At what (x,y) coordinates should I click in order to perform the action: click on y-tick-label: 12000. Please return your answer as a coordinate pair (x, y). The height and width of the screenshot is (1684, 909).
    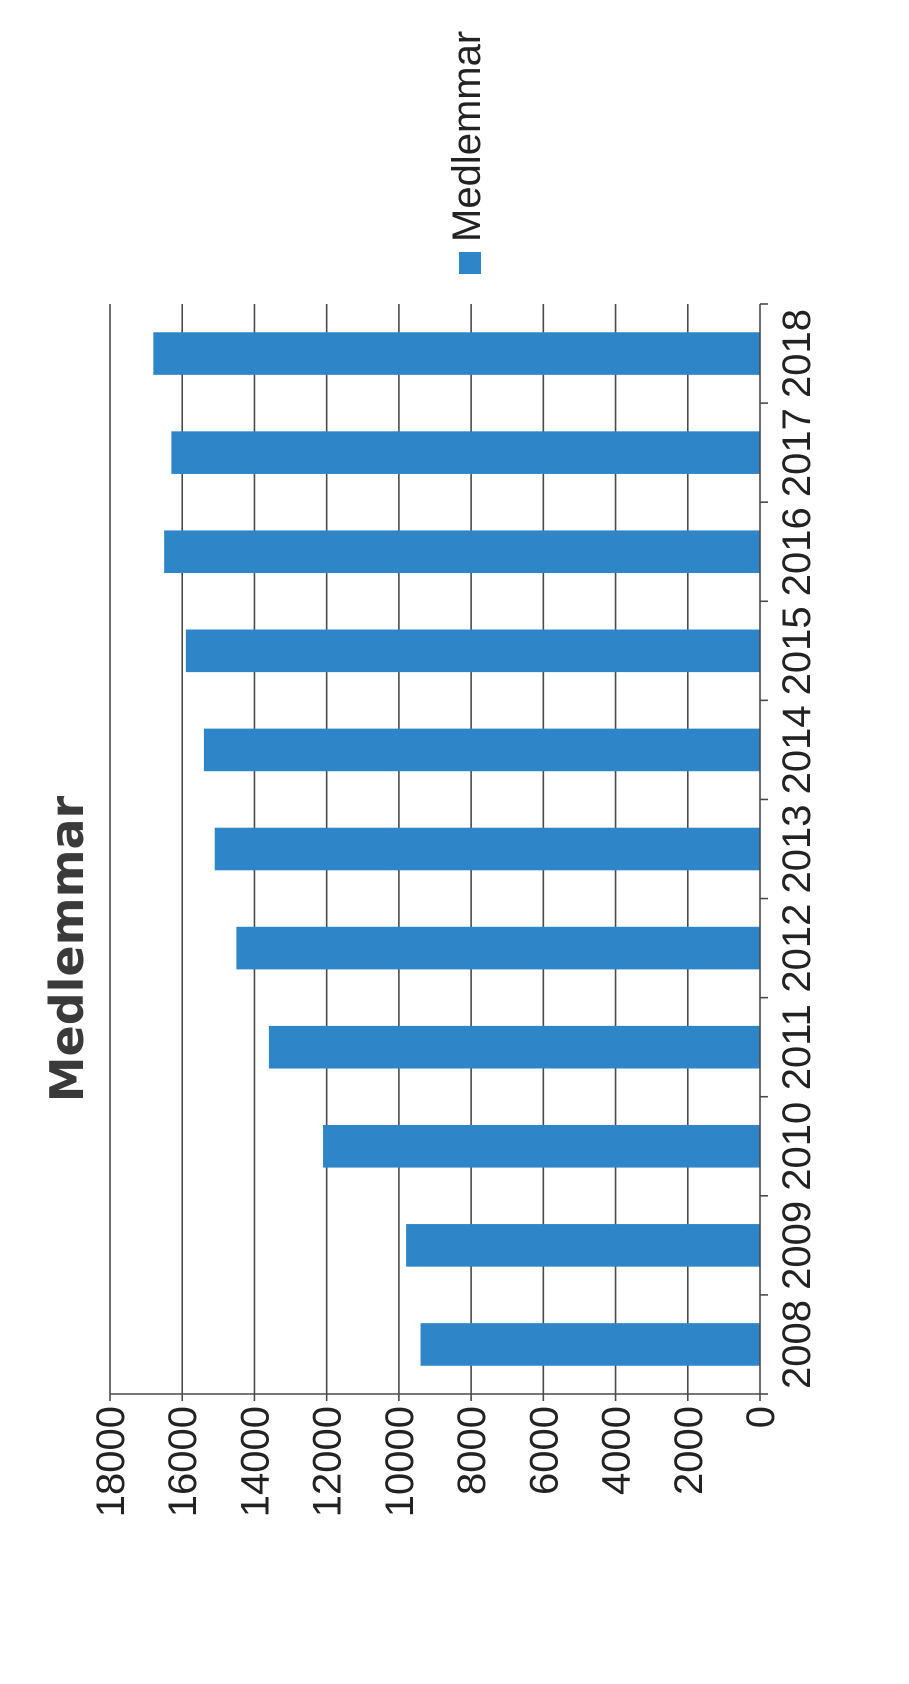
    Looking at the image, I should click on (328, 1461).